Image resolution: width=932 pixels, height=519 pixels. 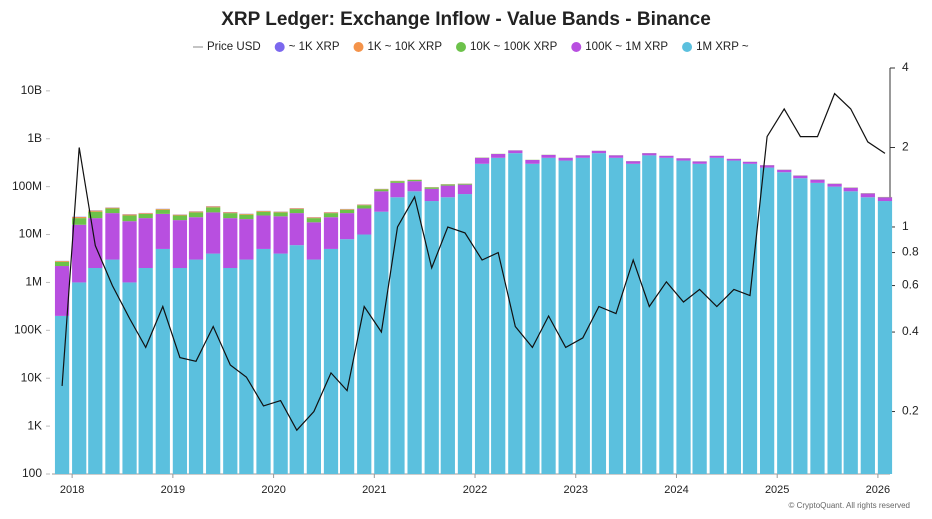 I want to click on legend-label: Price USD, so click(x=234, y=47).